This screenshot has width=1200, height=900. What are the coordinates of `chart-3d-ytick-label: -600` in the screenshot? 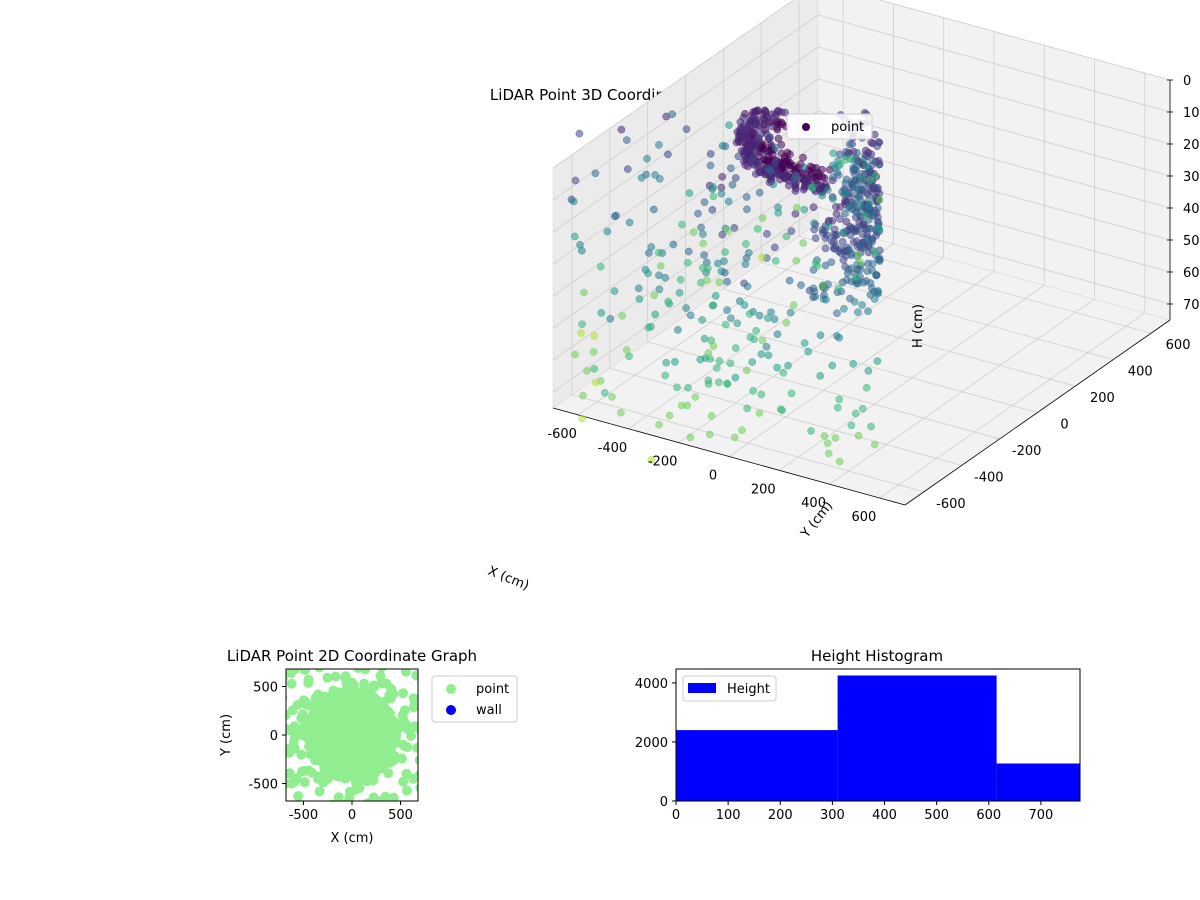 It's located at (951, 504).